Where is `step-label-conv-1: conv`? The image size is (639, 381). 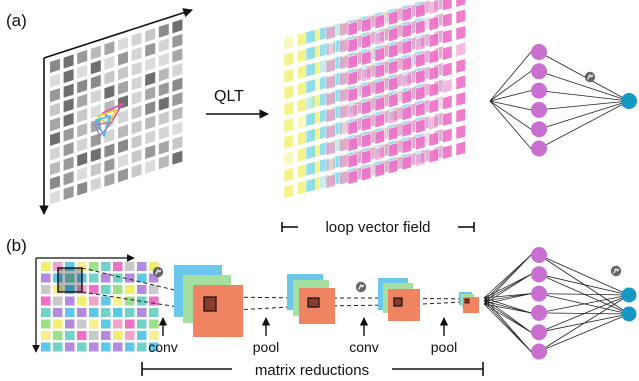 step-label-conv-1: conv is located at coordinates (163, 347).